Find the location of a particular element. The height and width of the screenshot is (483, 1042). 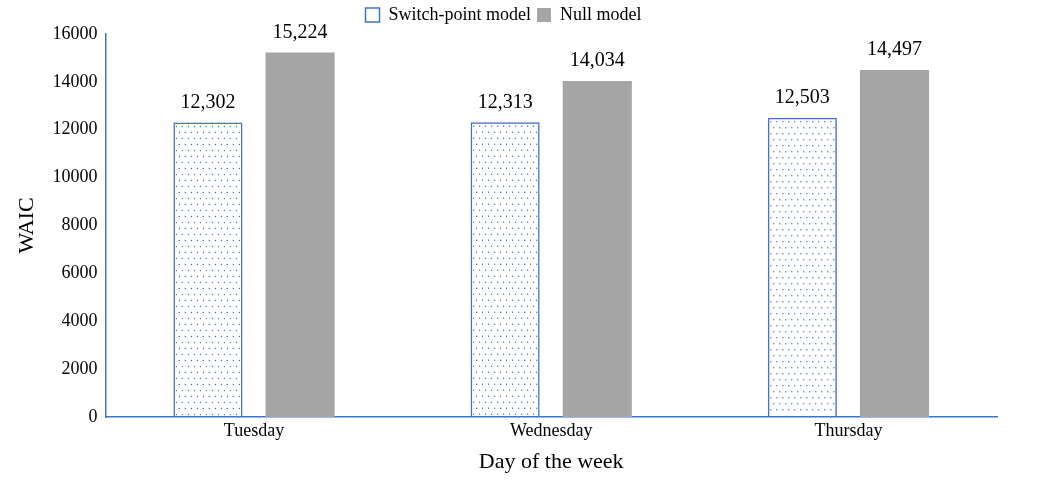

y-tick-label: 2000 is located at coordinates (79, 367).